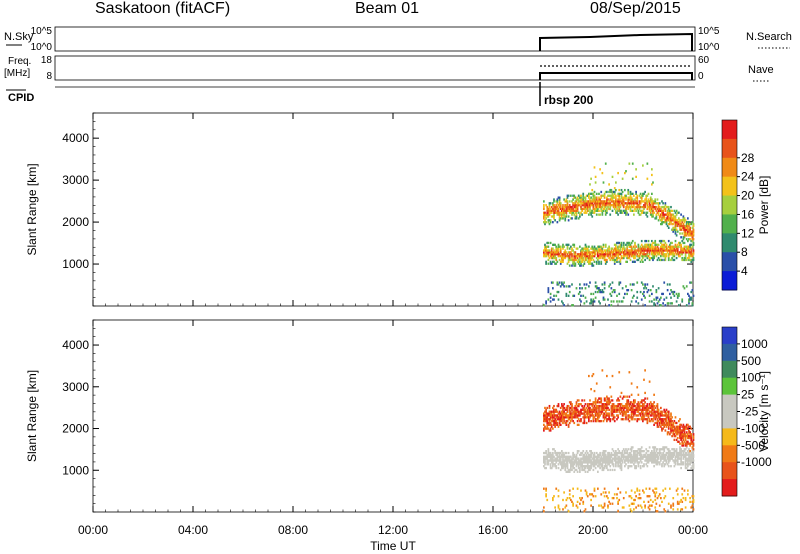 The image size is (800, 554). I want to click on y-tick-label: 3000, so click(75, 180).